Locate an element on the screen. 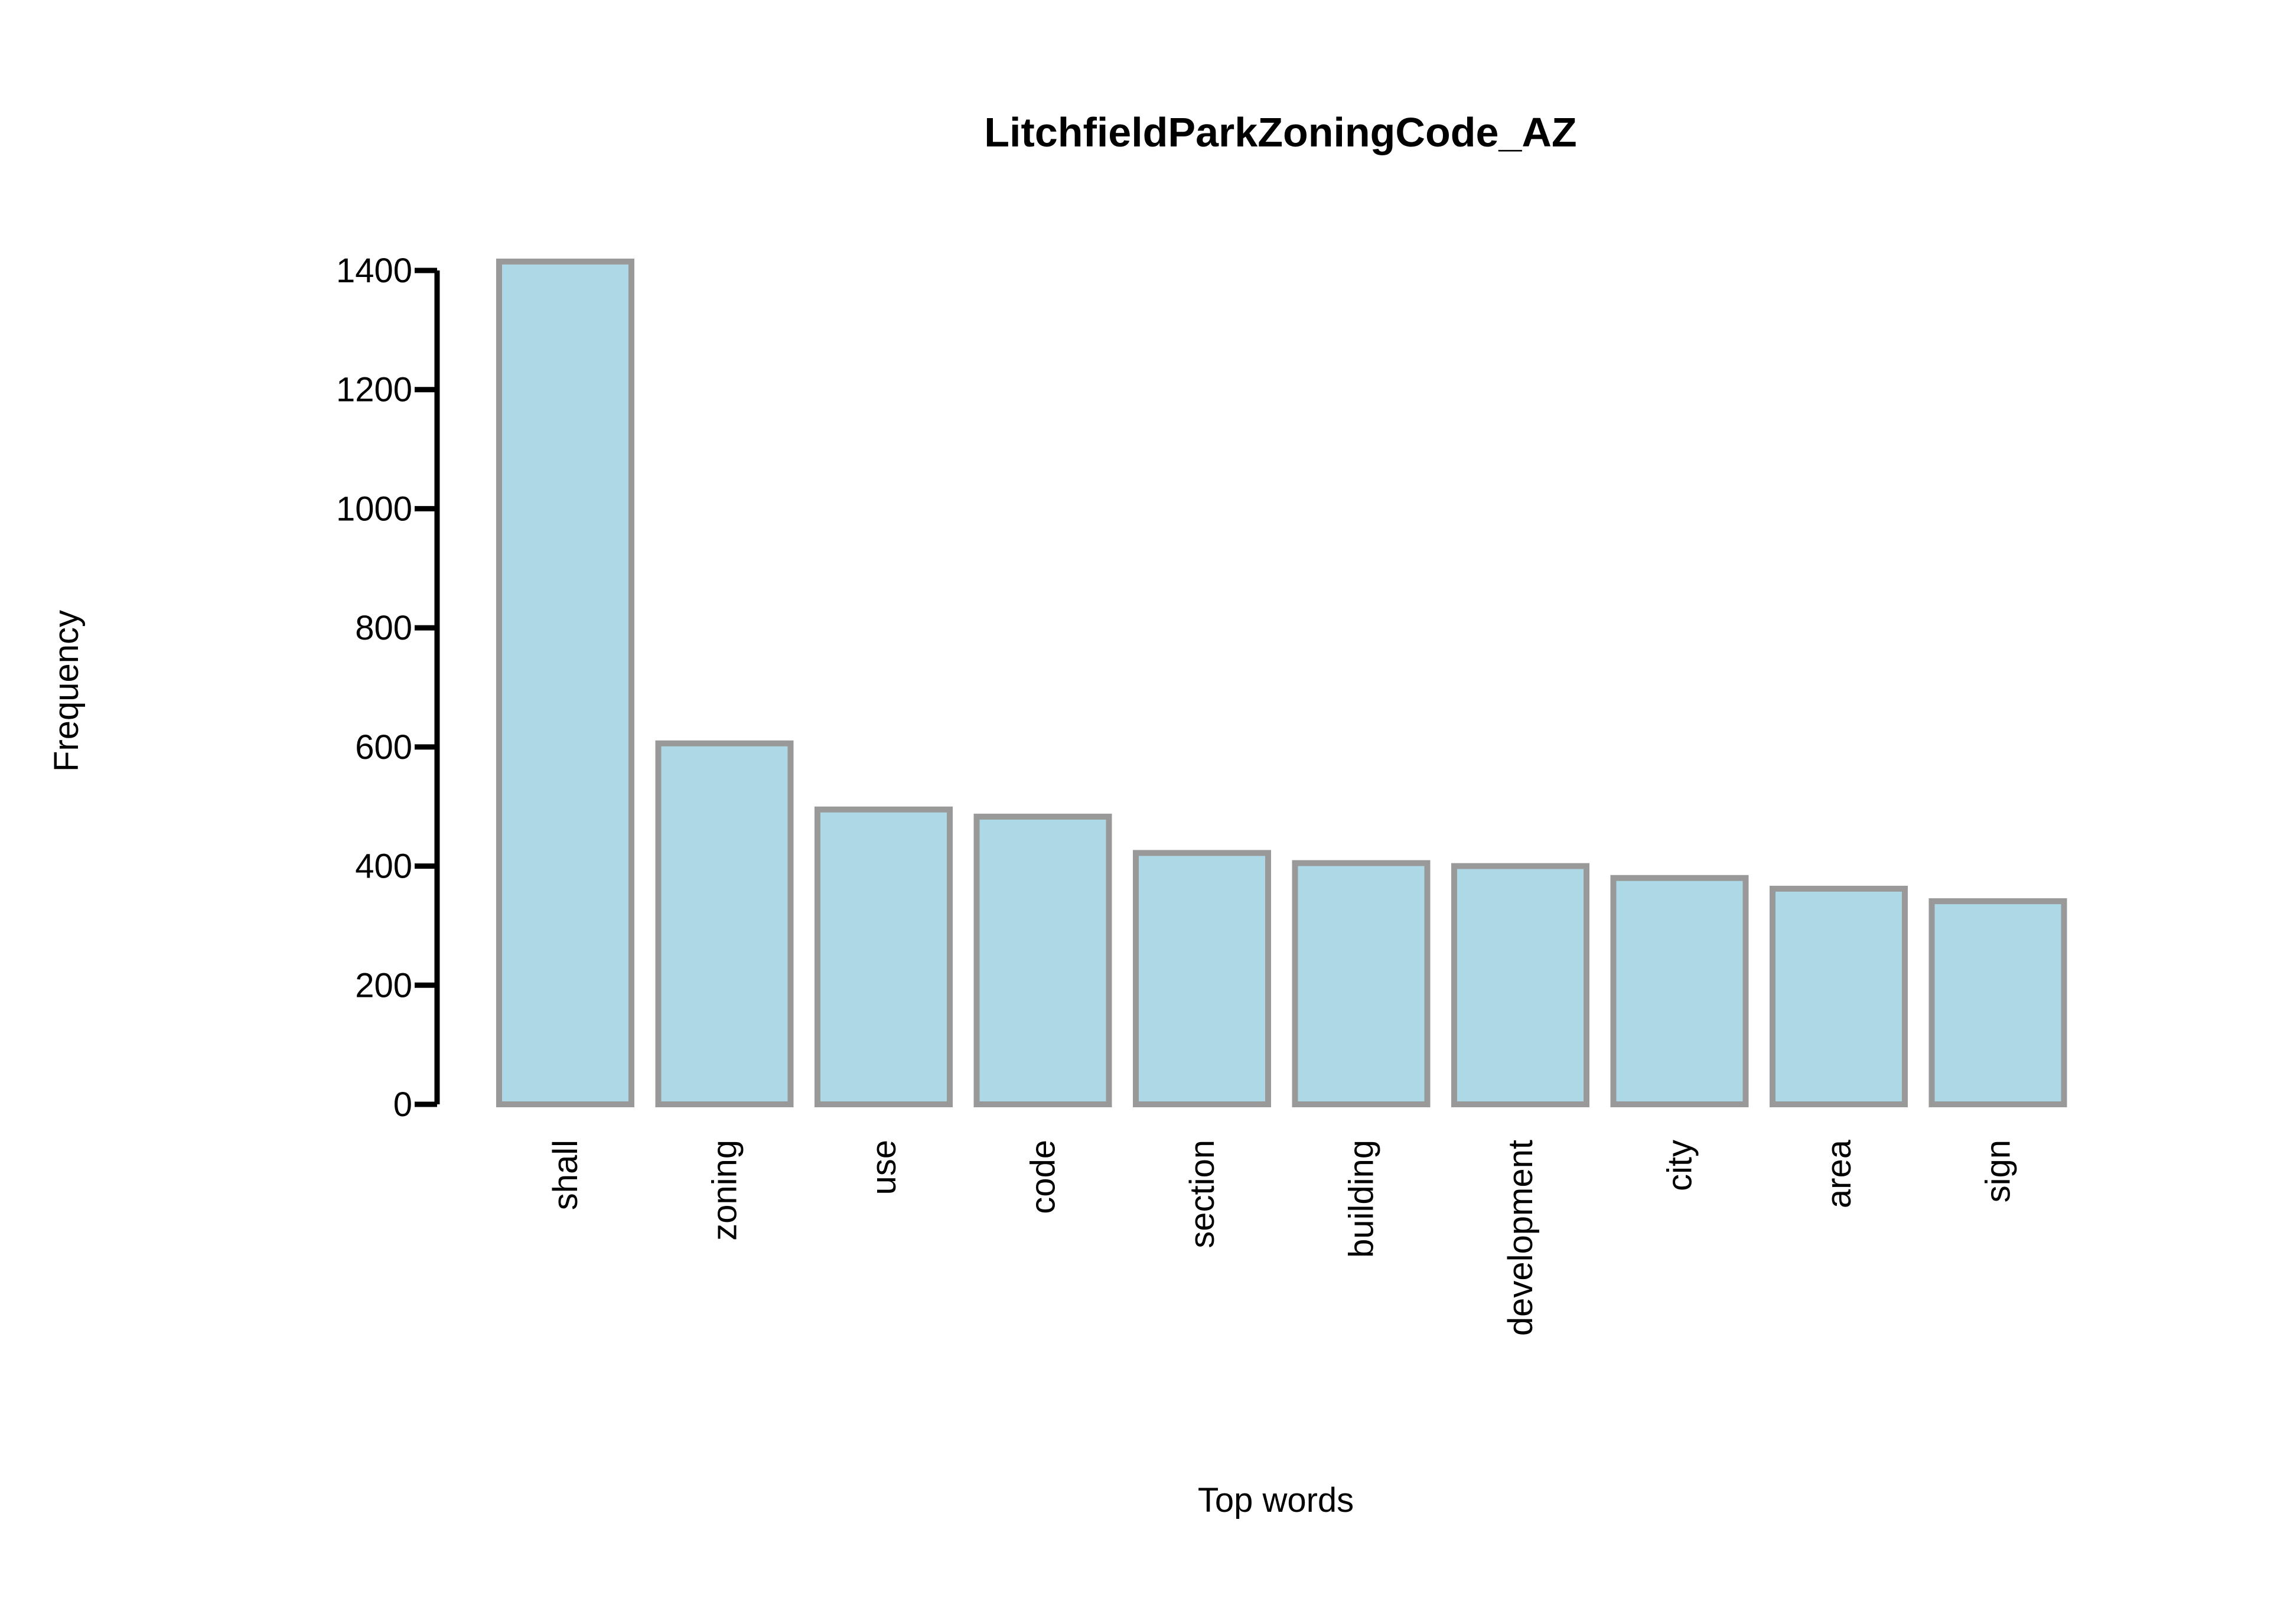 The image size is (2274, 1624). y-axis-label: Frequency is located at coordinates (66, 691).